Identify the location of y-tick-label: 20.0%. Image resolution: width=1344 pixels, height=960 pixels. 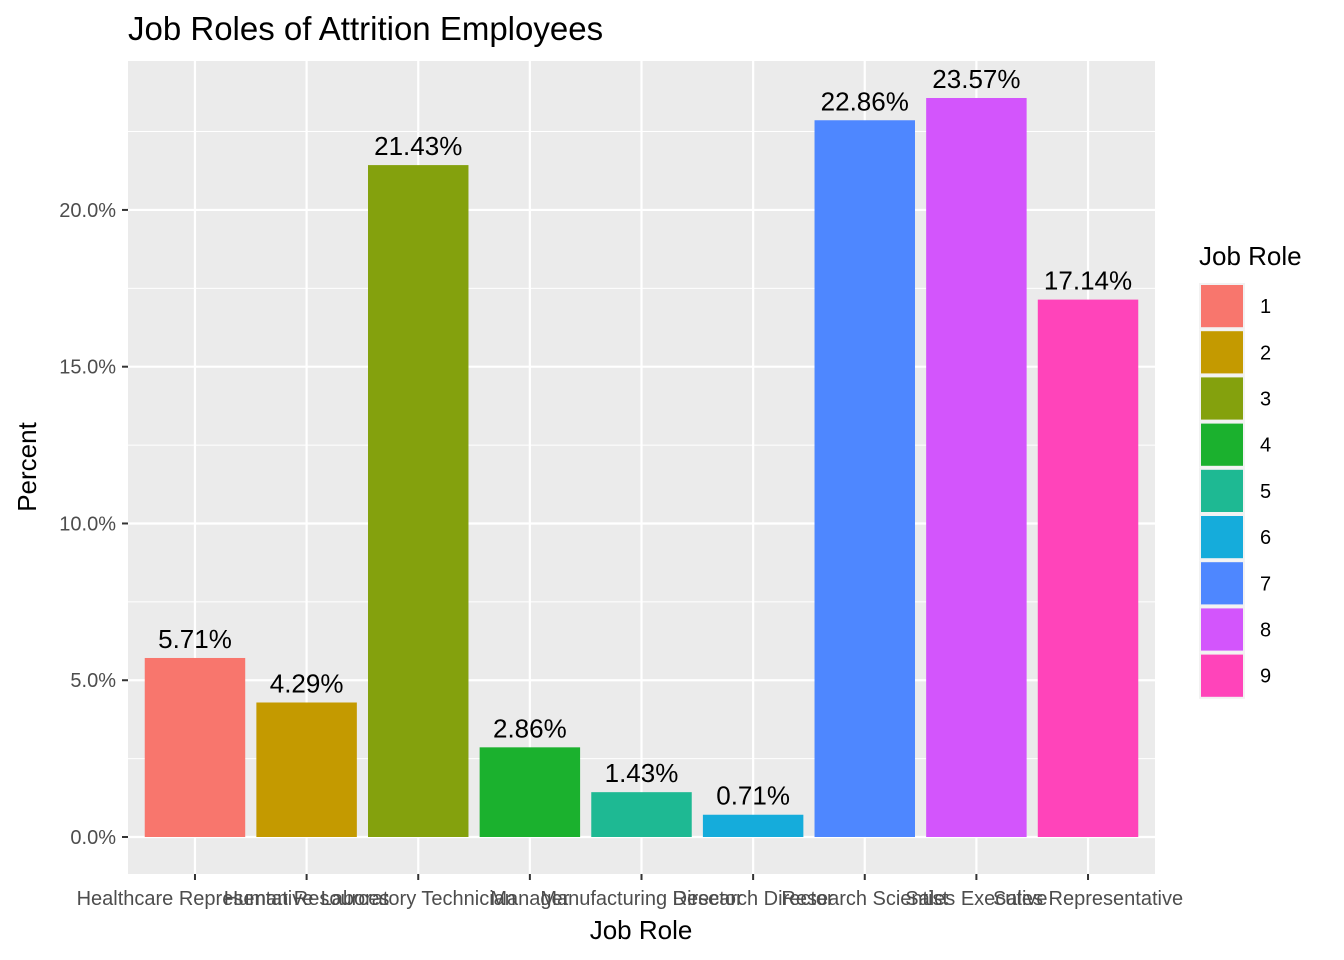
(87, 211).